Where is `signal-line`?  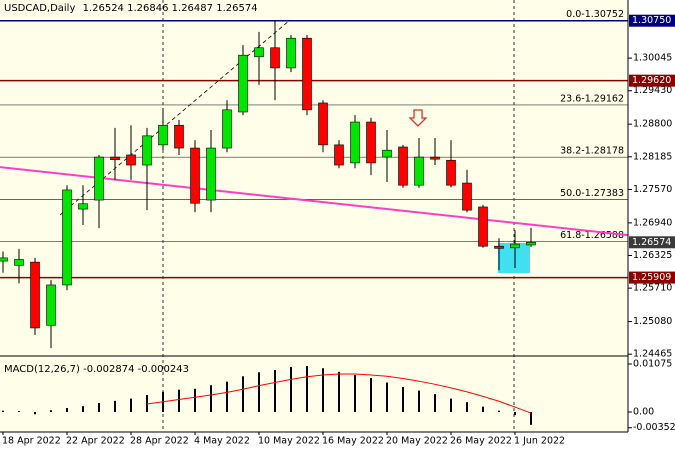 signal-line is located at coordinates (339, 393).